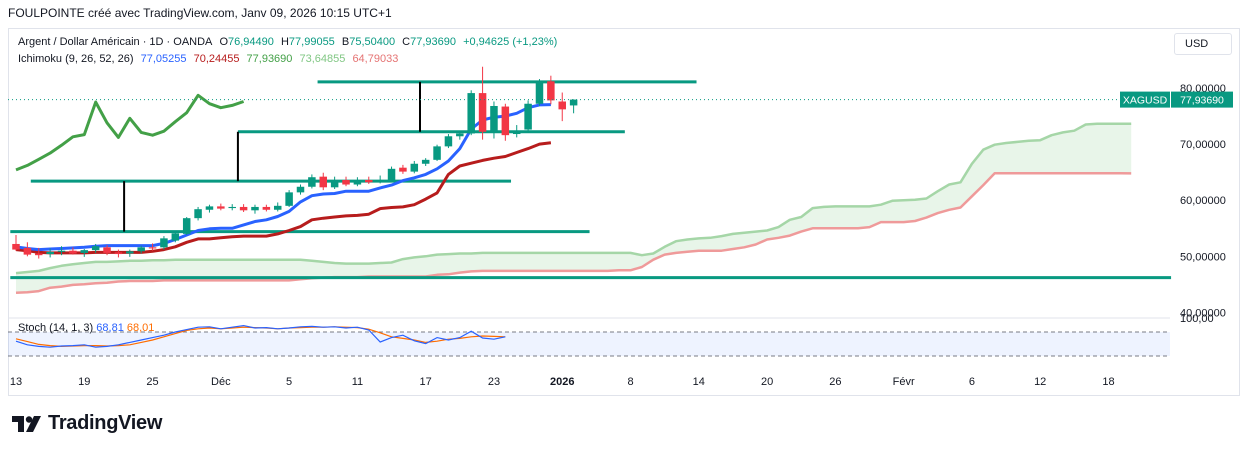  Describe the element at coordinates (345, 42) in the screenshot. I see `low-label: B` at that location.